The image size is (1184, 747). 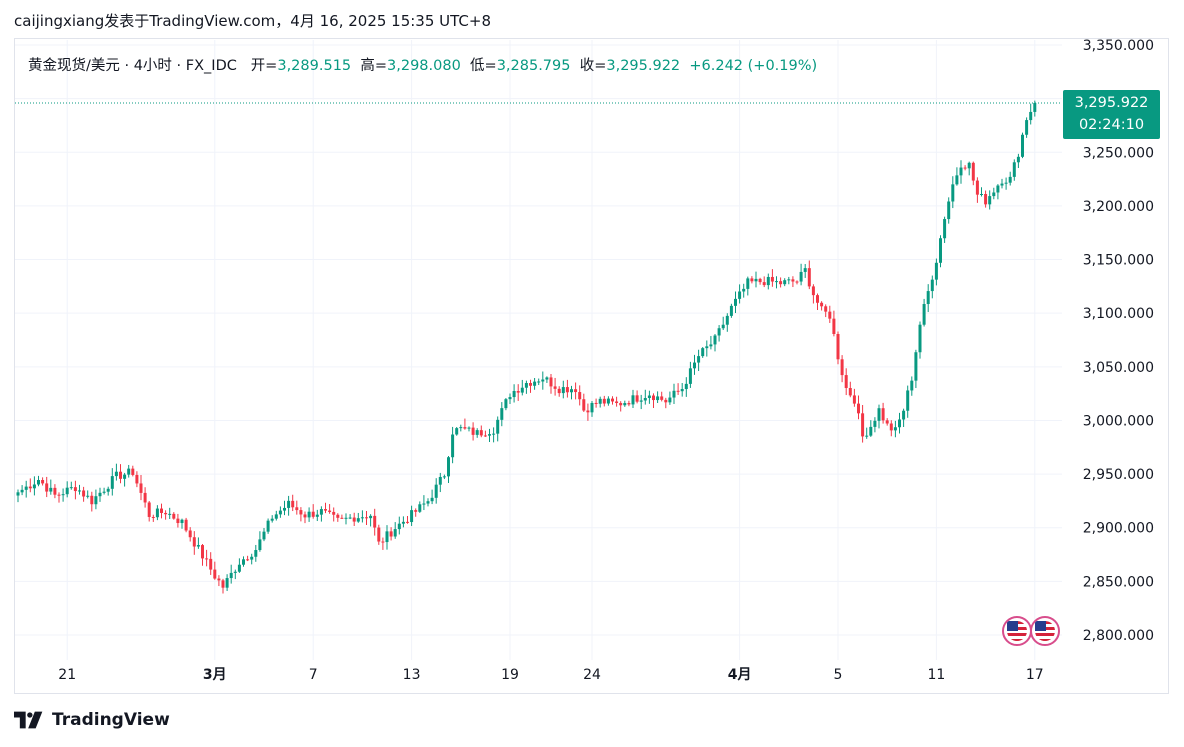 What do you see at coordinates (1035, 675) in the screenshot?
I see `x-tick-label: 17` at bounding box center [1035, 675].